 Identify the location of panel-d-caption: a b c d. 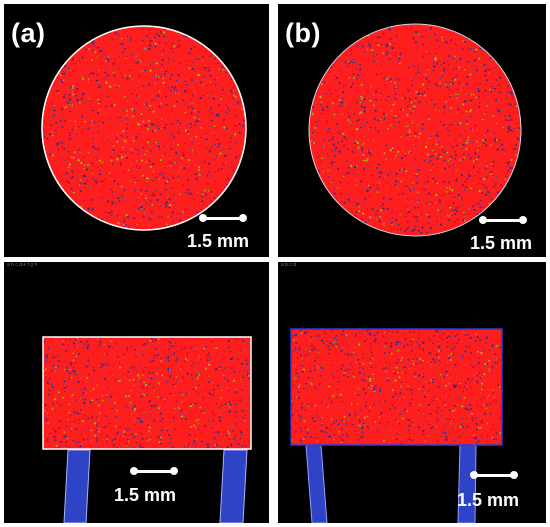
(289, 265).